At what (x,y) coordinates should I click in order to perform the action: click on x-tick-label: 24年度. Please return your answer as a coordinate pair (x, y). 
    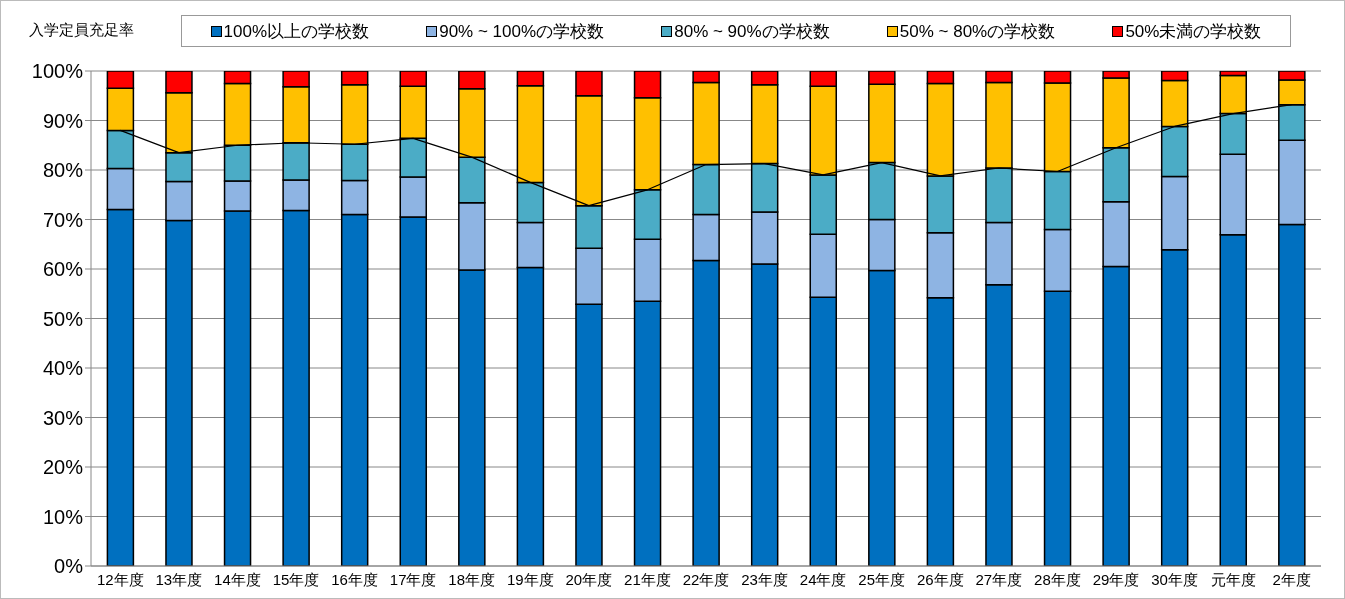
    Looking at the image, I should click on (823, 579).